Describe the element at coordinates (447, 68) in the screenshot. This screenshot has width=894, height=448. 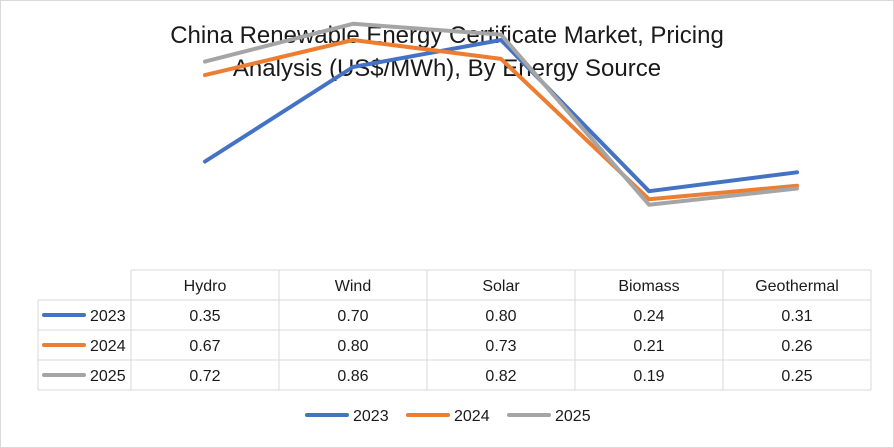
I see `chart-title-line-2: Analysis (US$/MWh), By Energy Source` at that location.